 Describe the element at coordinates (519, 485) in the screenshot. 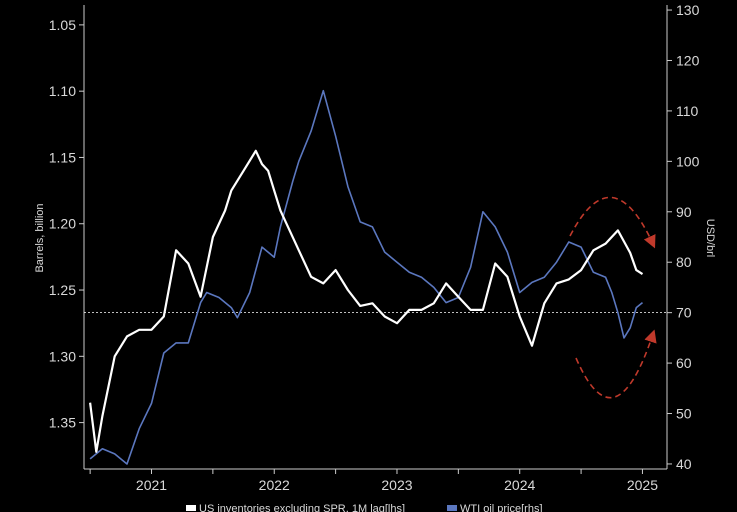

I see `x-tick-label: 2024` at that location.